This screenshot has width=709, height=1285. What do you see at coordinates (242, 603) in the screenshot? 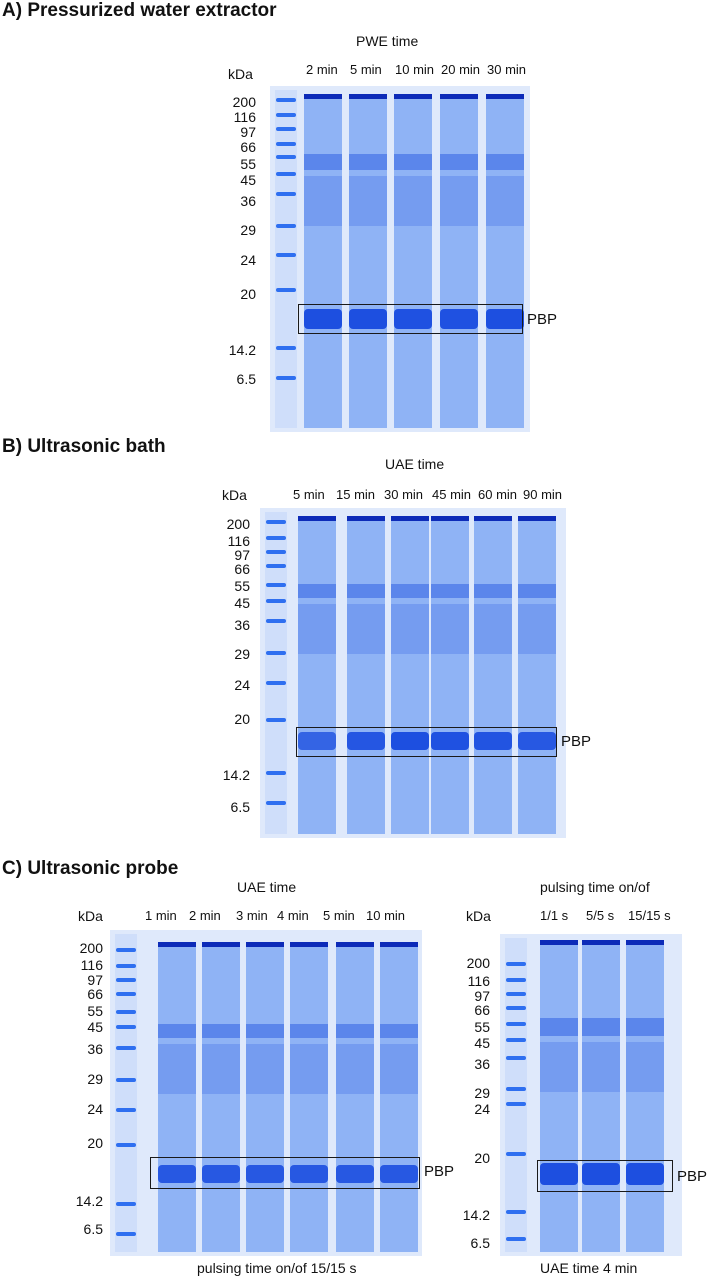
I see `panel-b-marker: 45` at bounding box center [242, 603].